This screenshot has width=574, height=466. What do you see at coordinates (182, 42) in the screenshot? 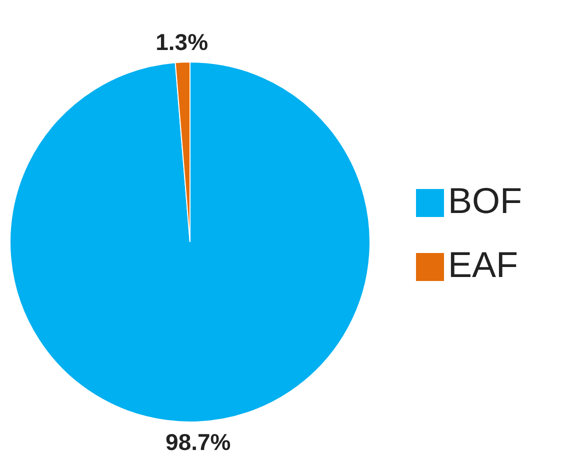
I see `data-label: 1.3%` at bounding box center [182, 42].